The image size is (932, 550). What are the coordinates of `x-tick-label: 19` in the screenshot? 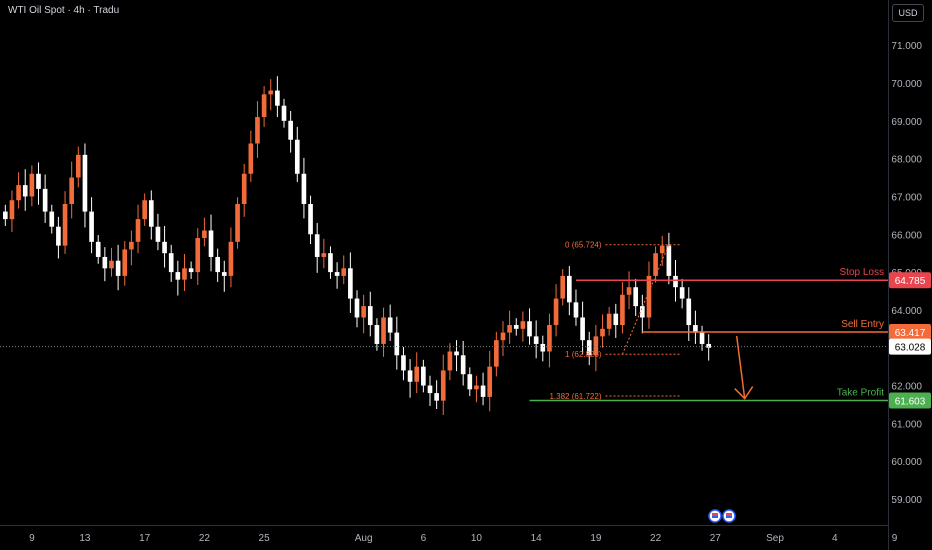 It's located at (596, 538).